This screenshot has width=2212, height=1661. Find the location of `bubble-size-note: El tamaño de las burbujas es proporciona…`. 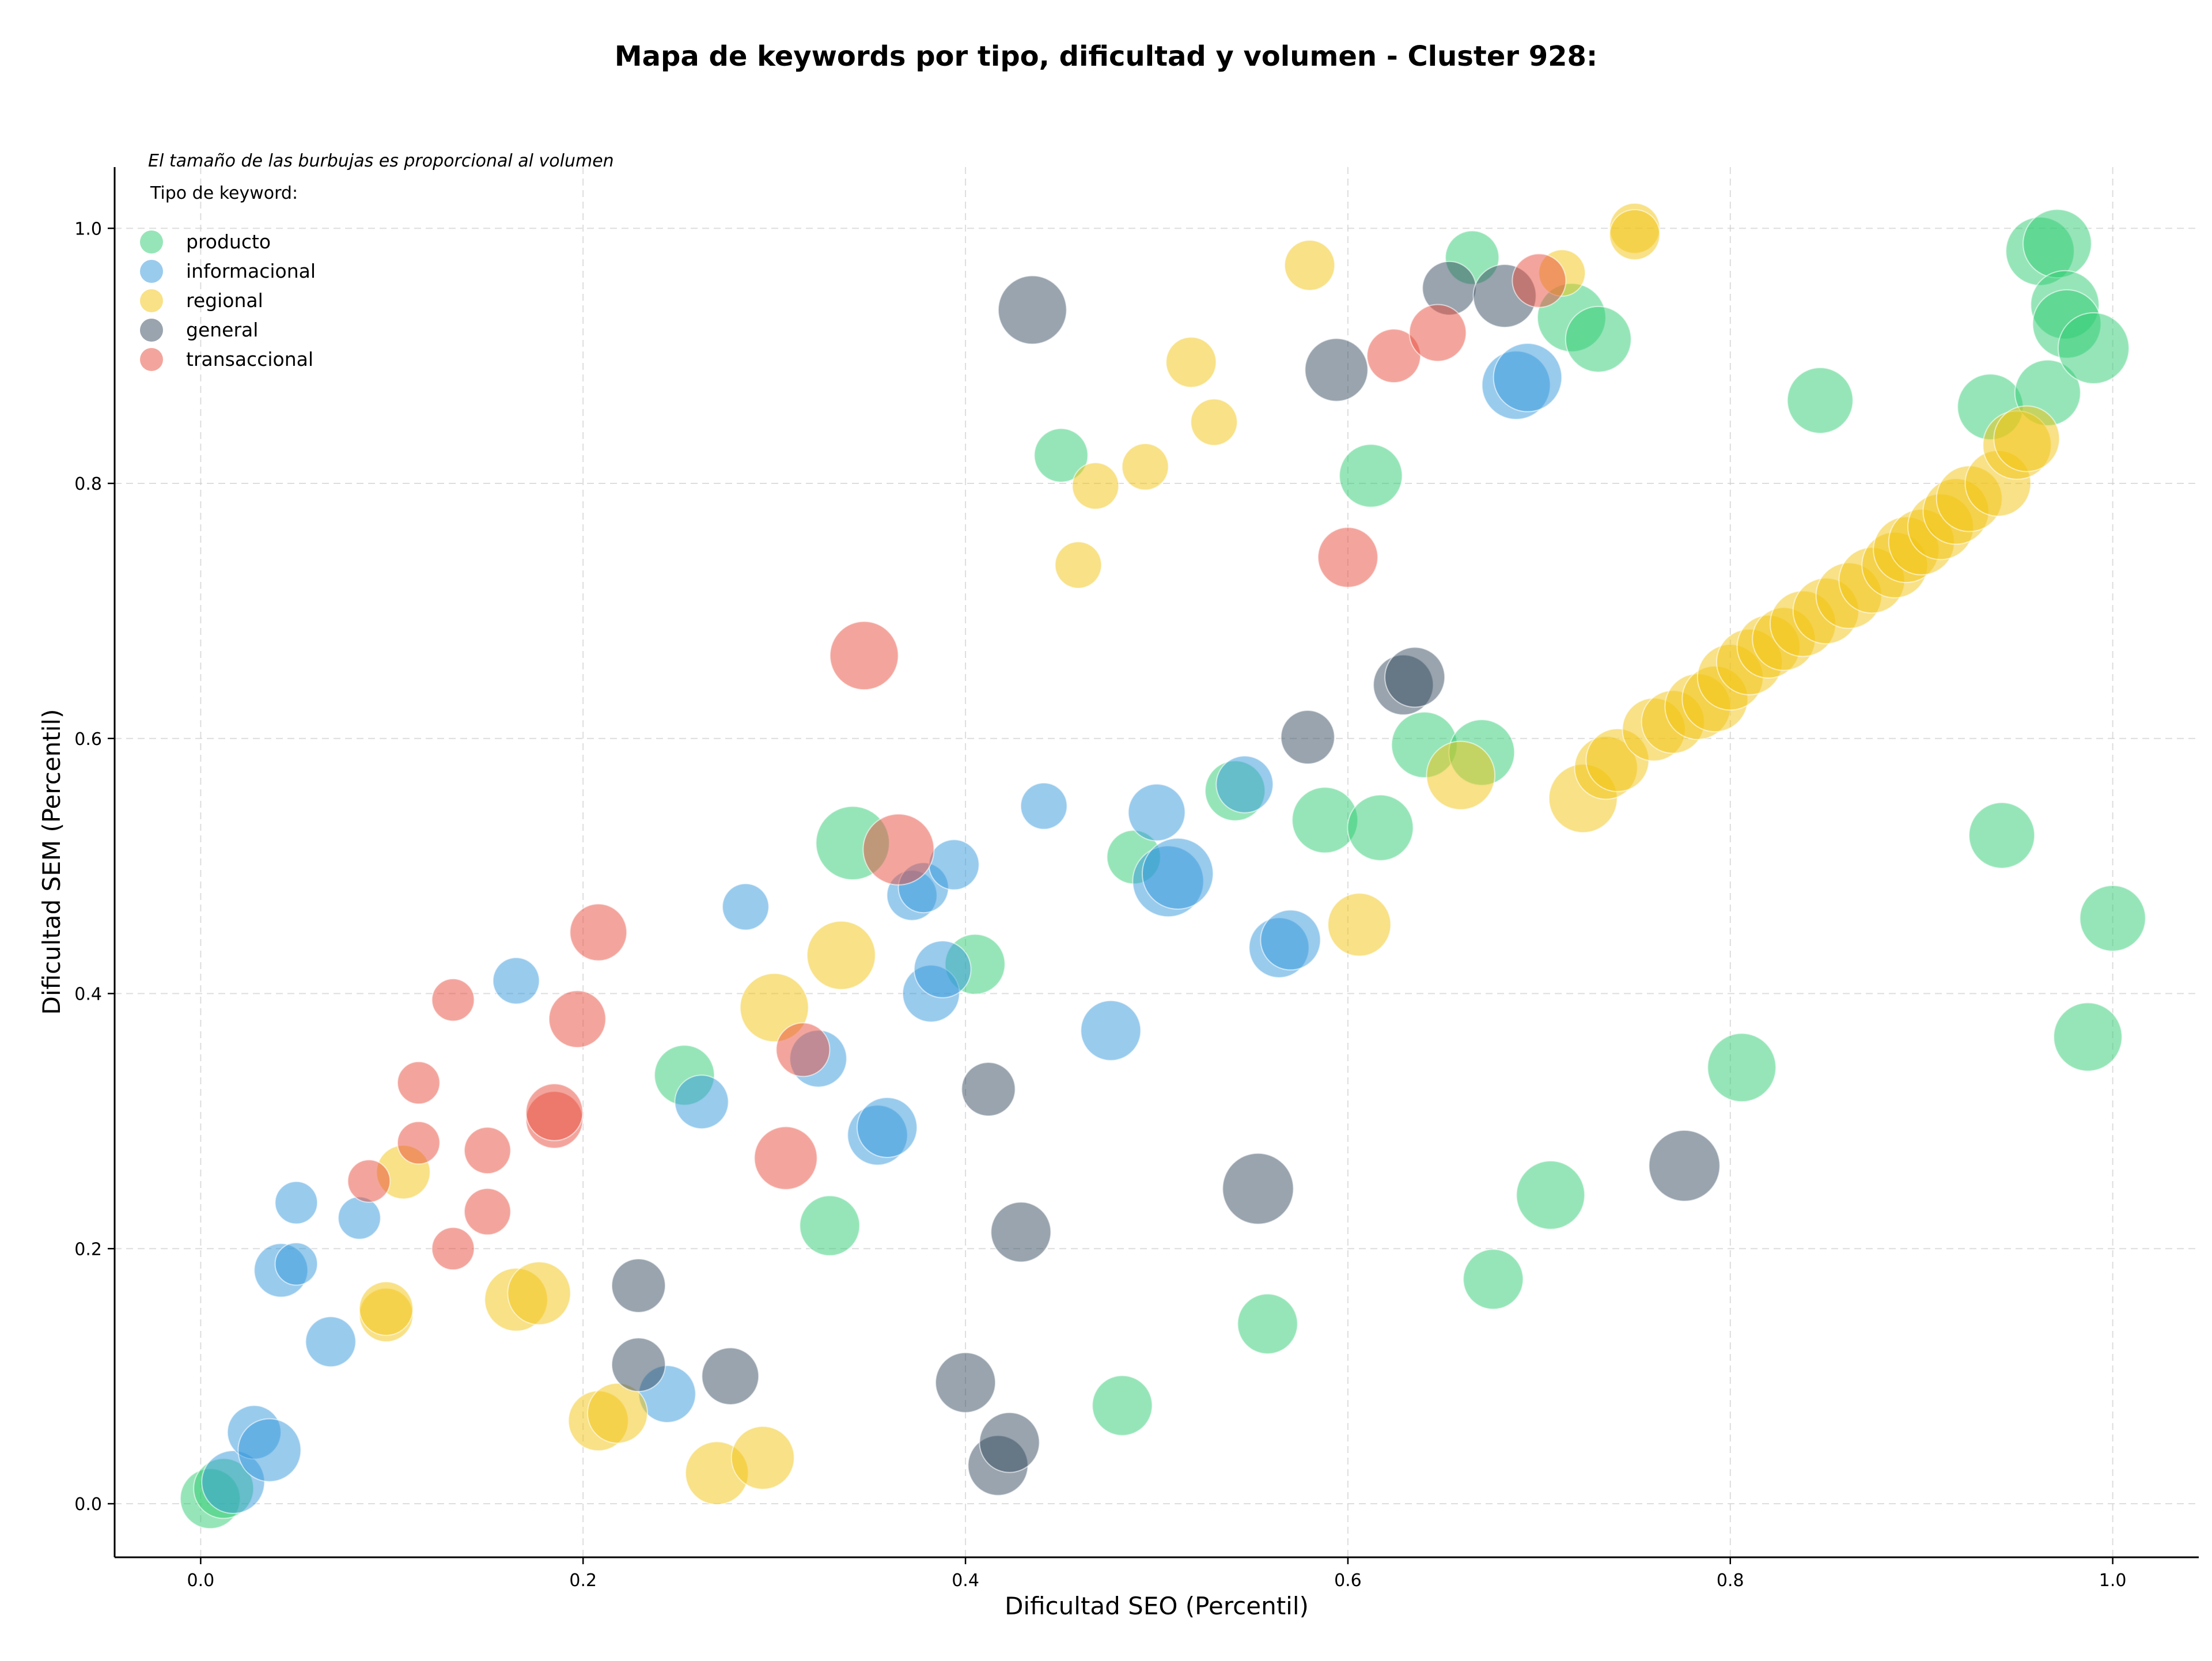

bubble-size-note: El tamaño de las burbujas es proporciona… is located at coordinates (381, 161).